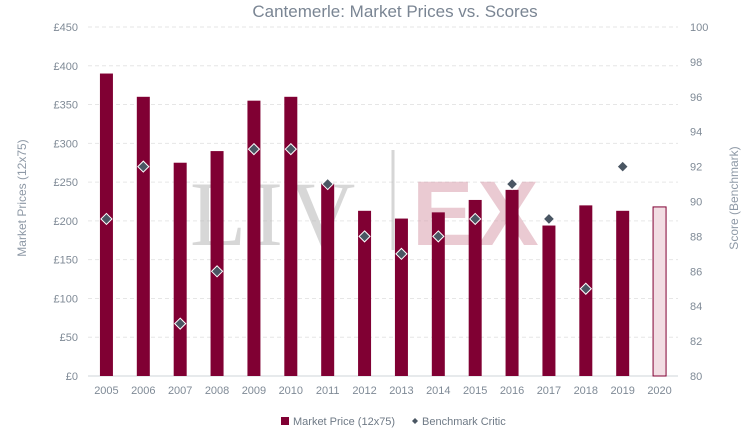 Image resolution: width=748 pixels, height=441 pixels. Describe the element at coordinates (217, 391) in the screenshot. I see `x-tick-label: 2008` at that location.